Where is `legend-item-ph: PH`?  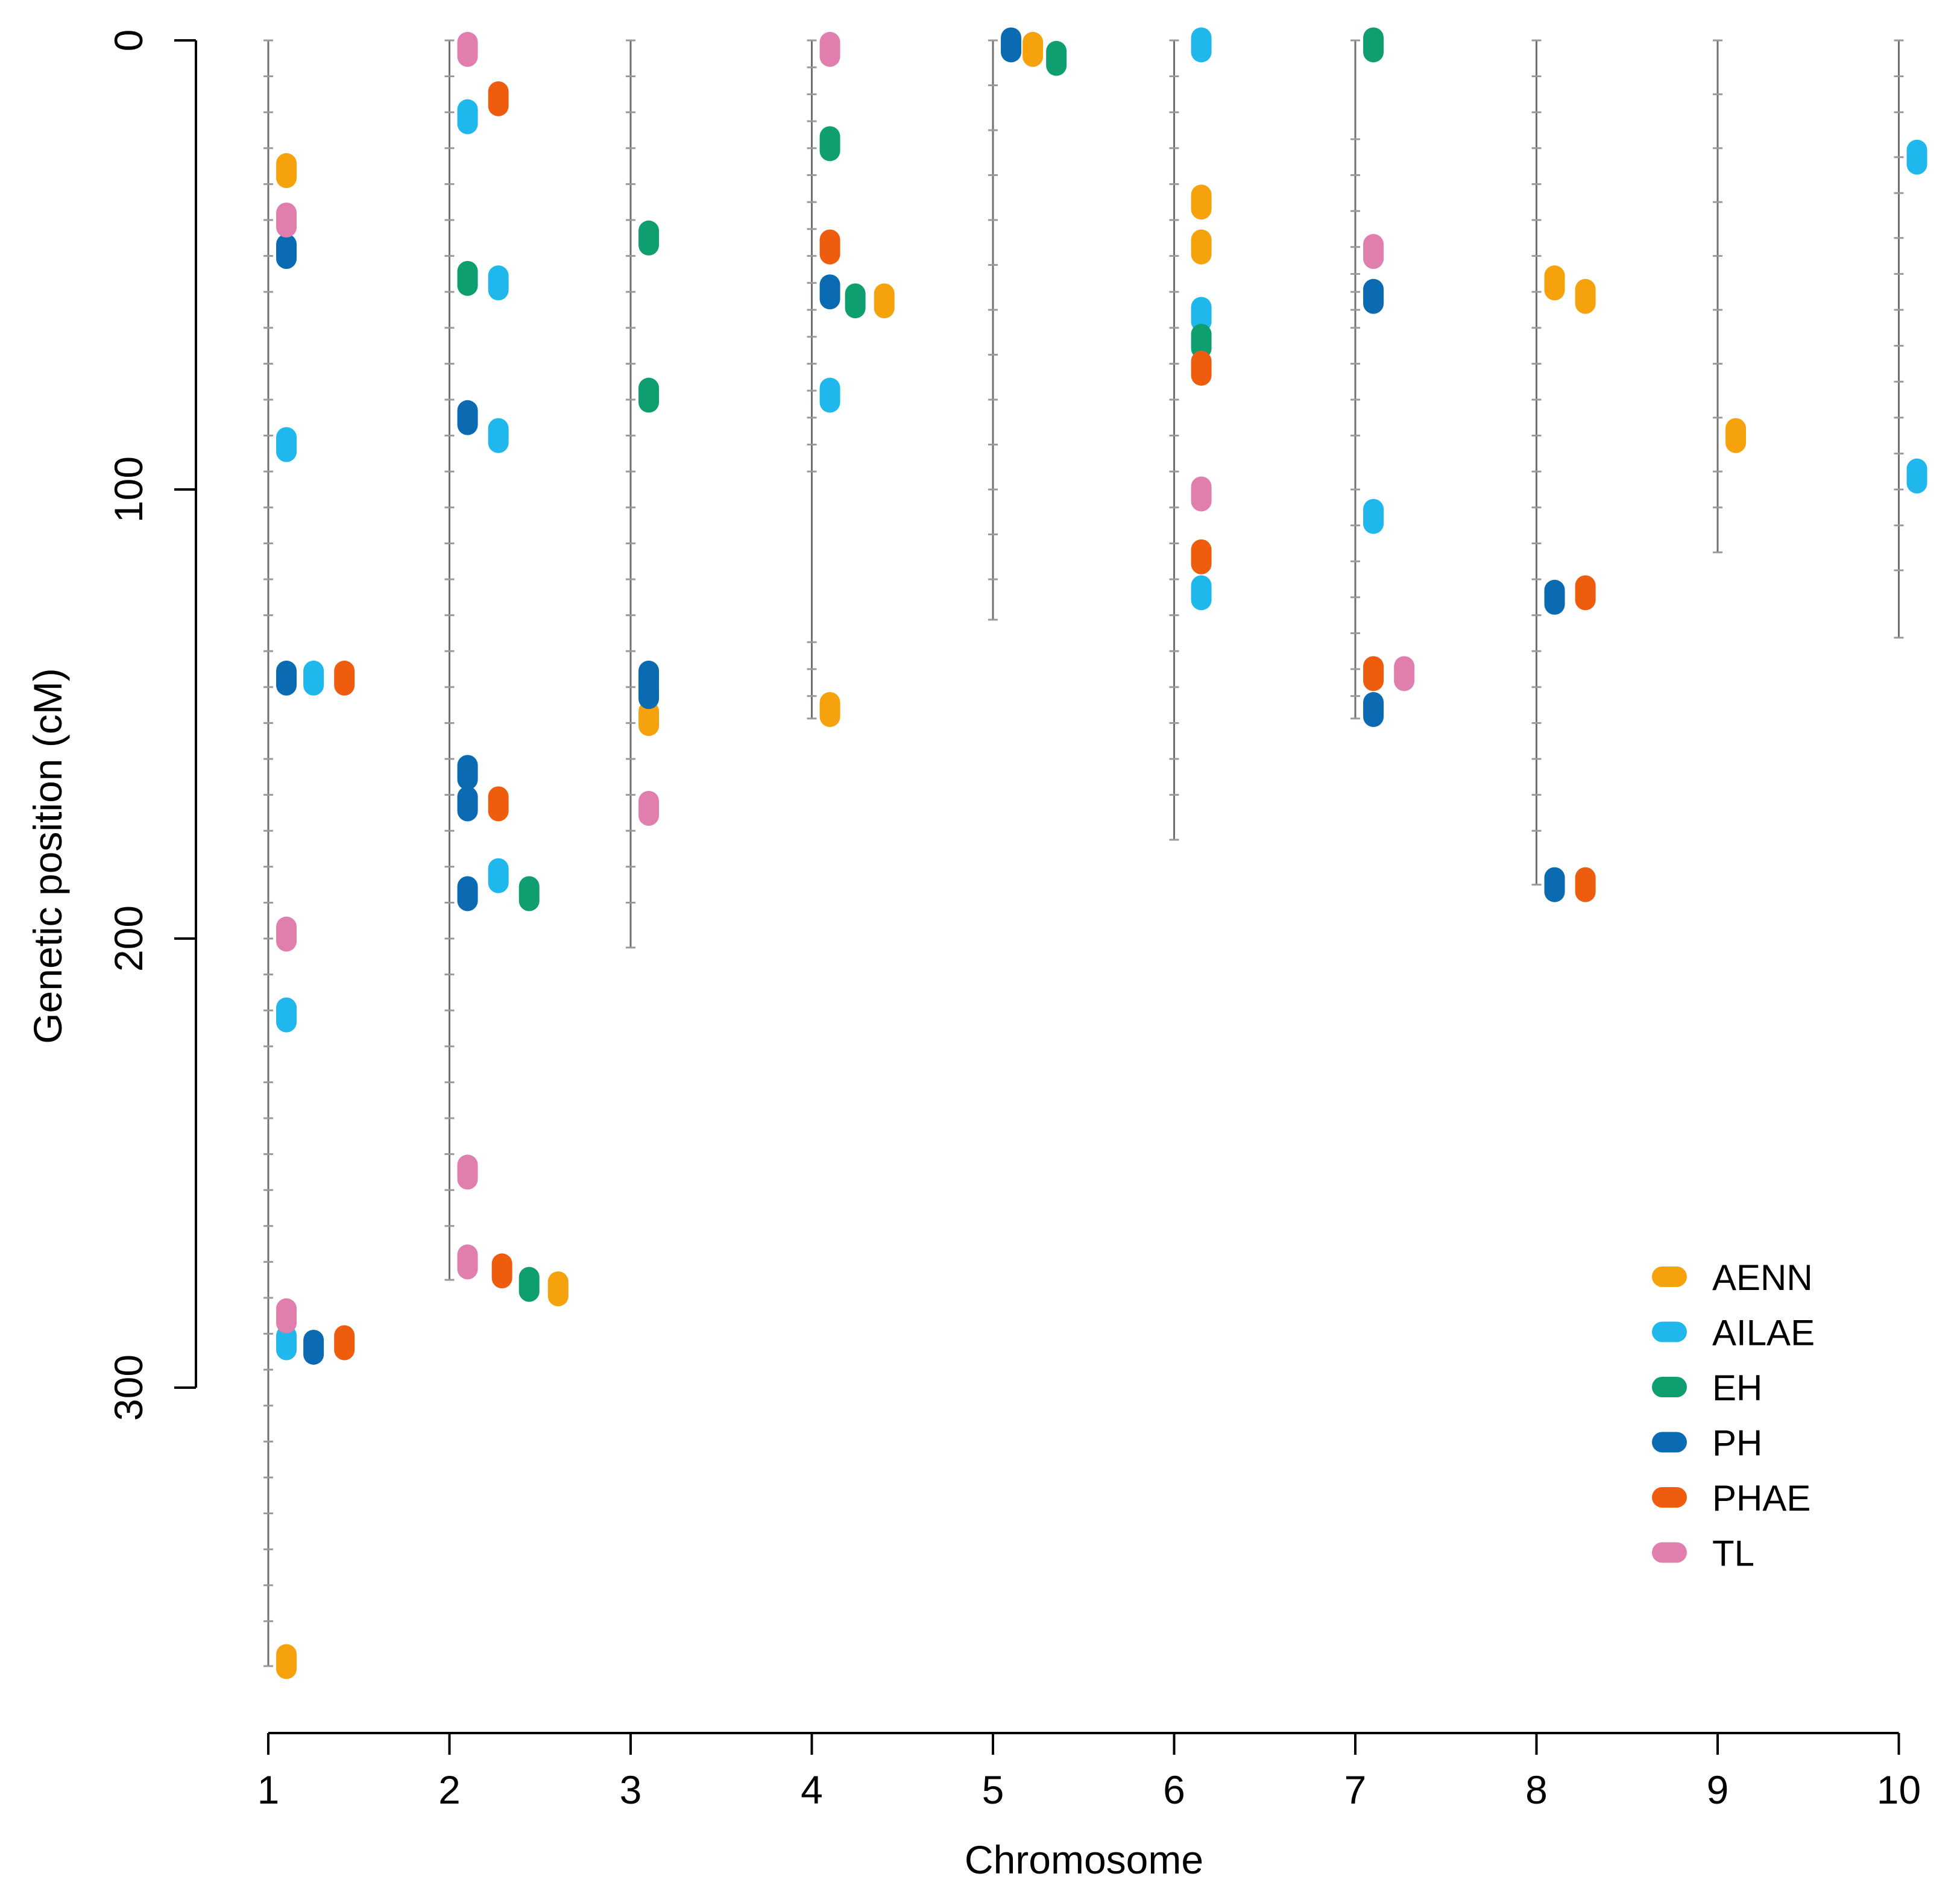 legend-item-ph: PH is located at coordinates (1707, 1443).